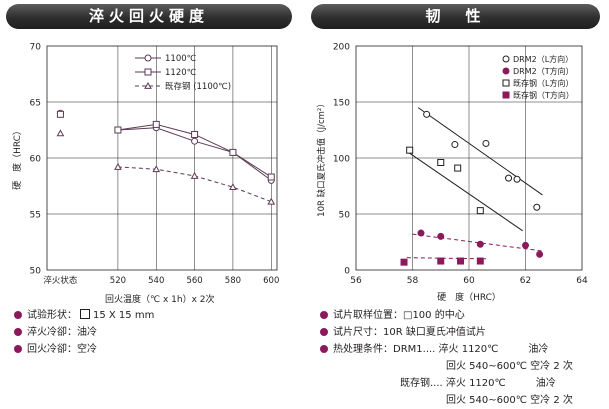 Image resolution: width=609 pixels, height=409 pixels. Describe the element at coordinates (582, 281) in the screenshot. I see `x-tick-label: 64` at that location.